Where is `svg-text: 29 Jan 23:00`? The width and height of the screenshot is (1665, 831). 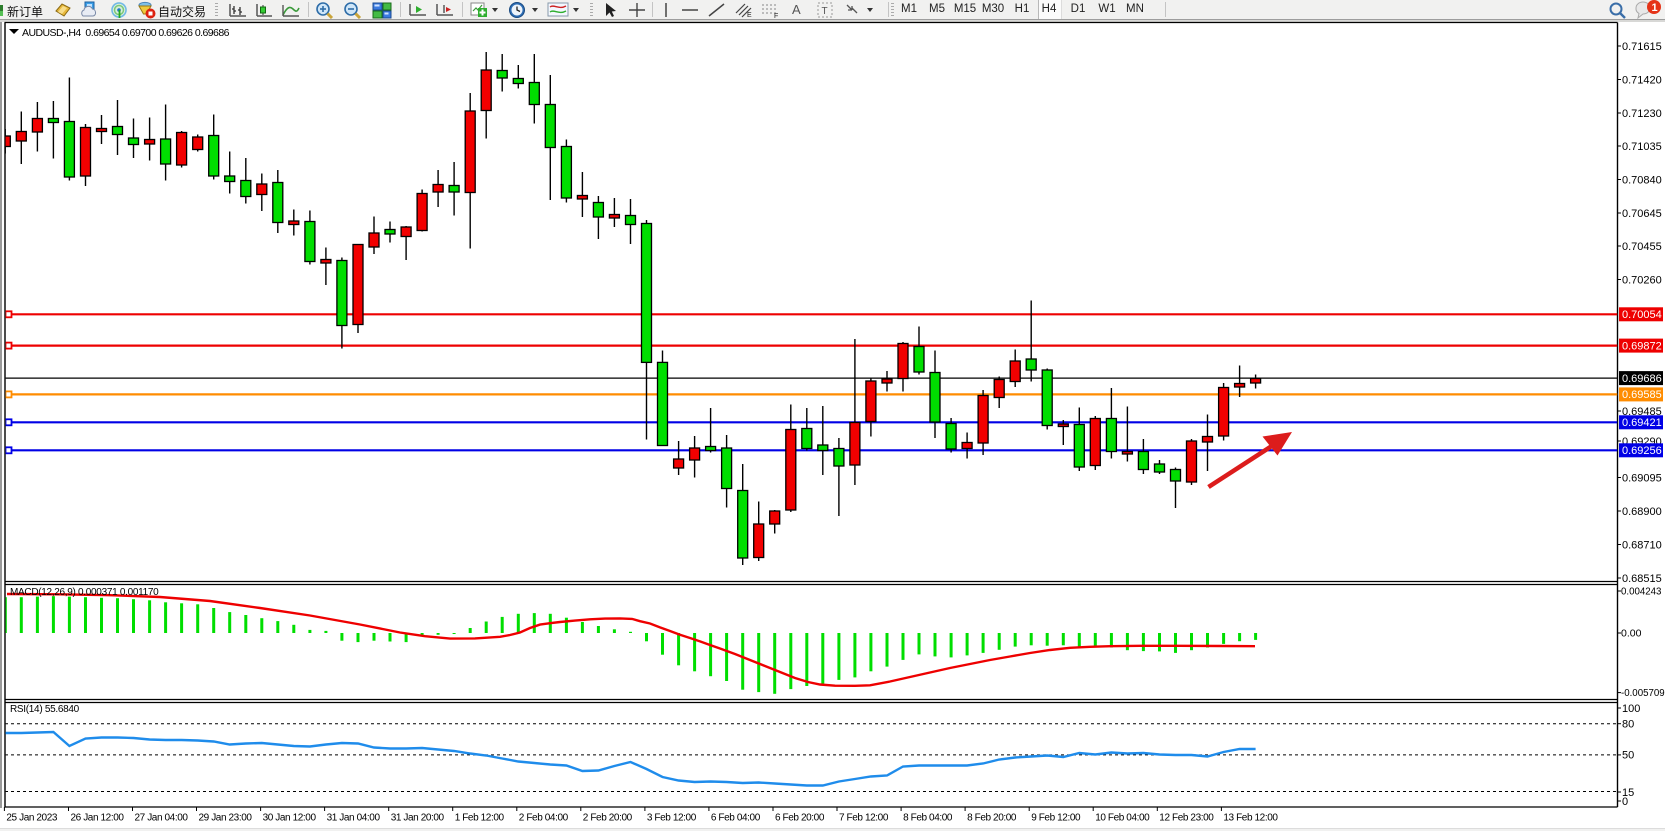 svg-text: 29 Jan 23:00 is located at coordinates (226, 818).